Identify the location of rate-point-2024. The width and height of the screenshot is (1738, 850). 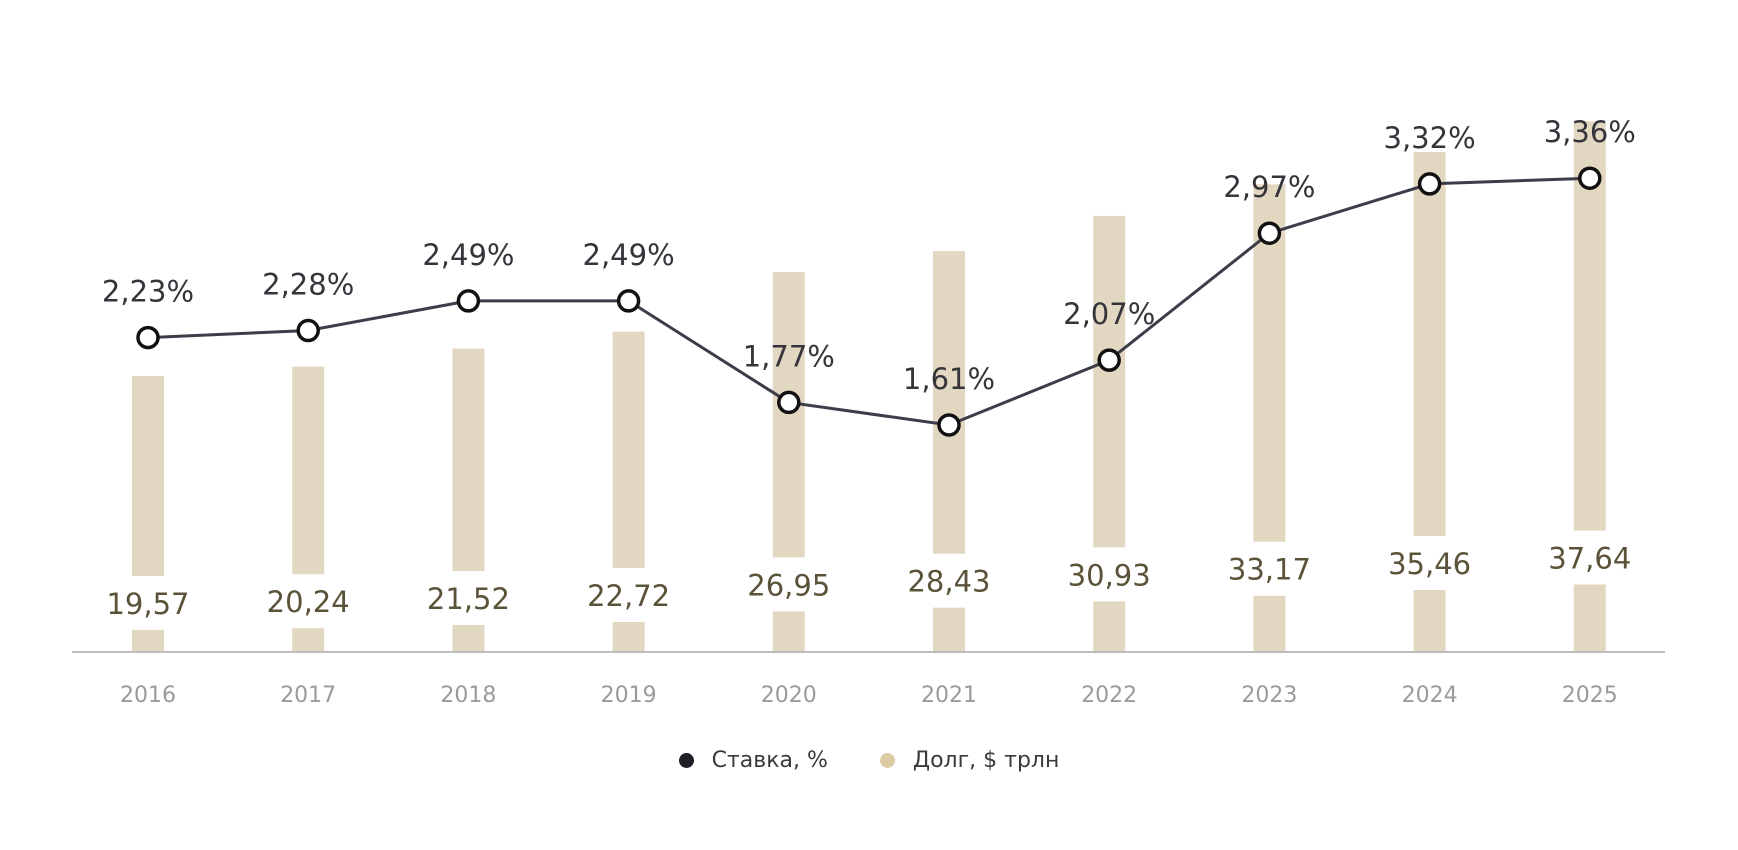
(1429, 184).